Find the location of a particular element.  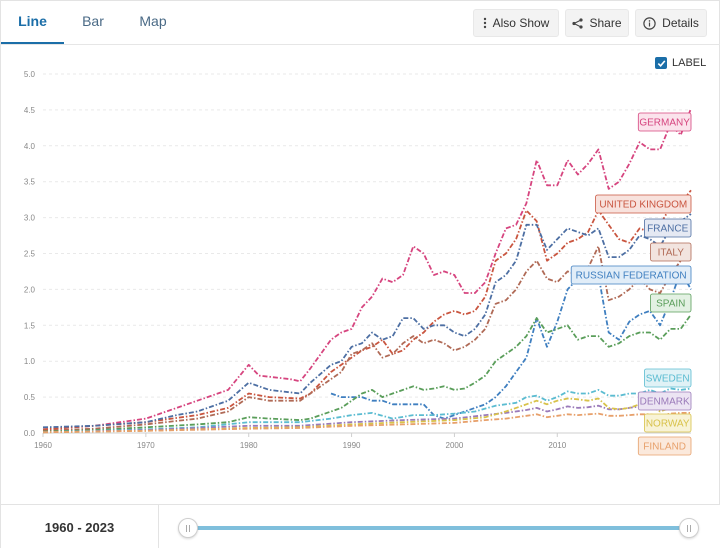

share-button: Share is located at coordinates (597, 23).